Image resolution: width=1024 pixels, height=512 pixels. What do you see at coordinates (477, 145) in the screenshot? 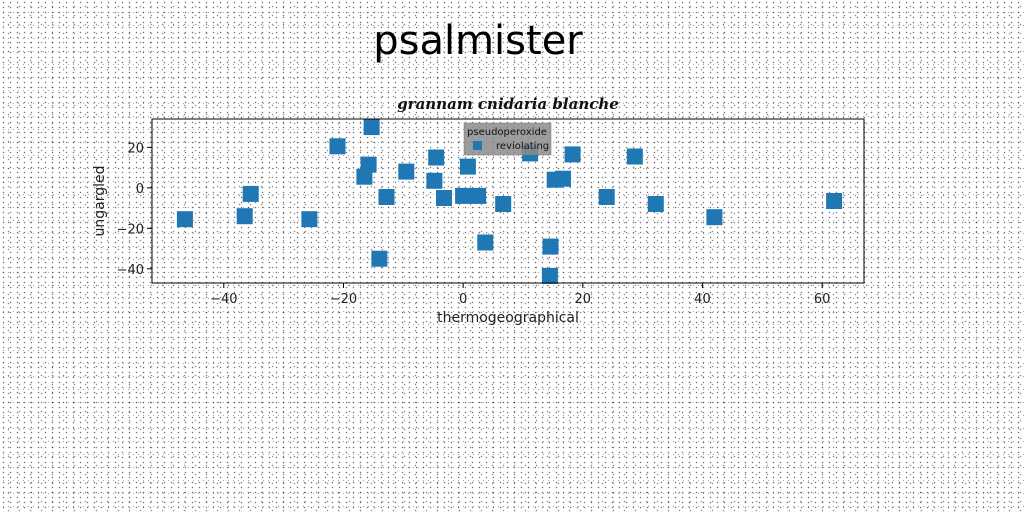
I see `legend-marker` at bounding box center [477, 145].